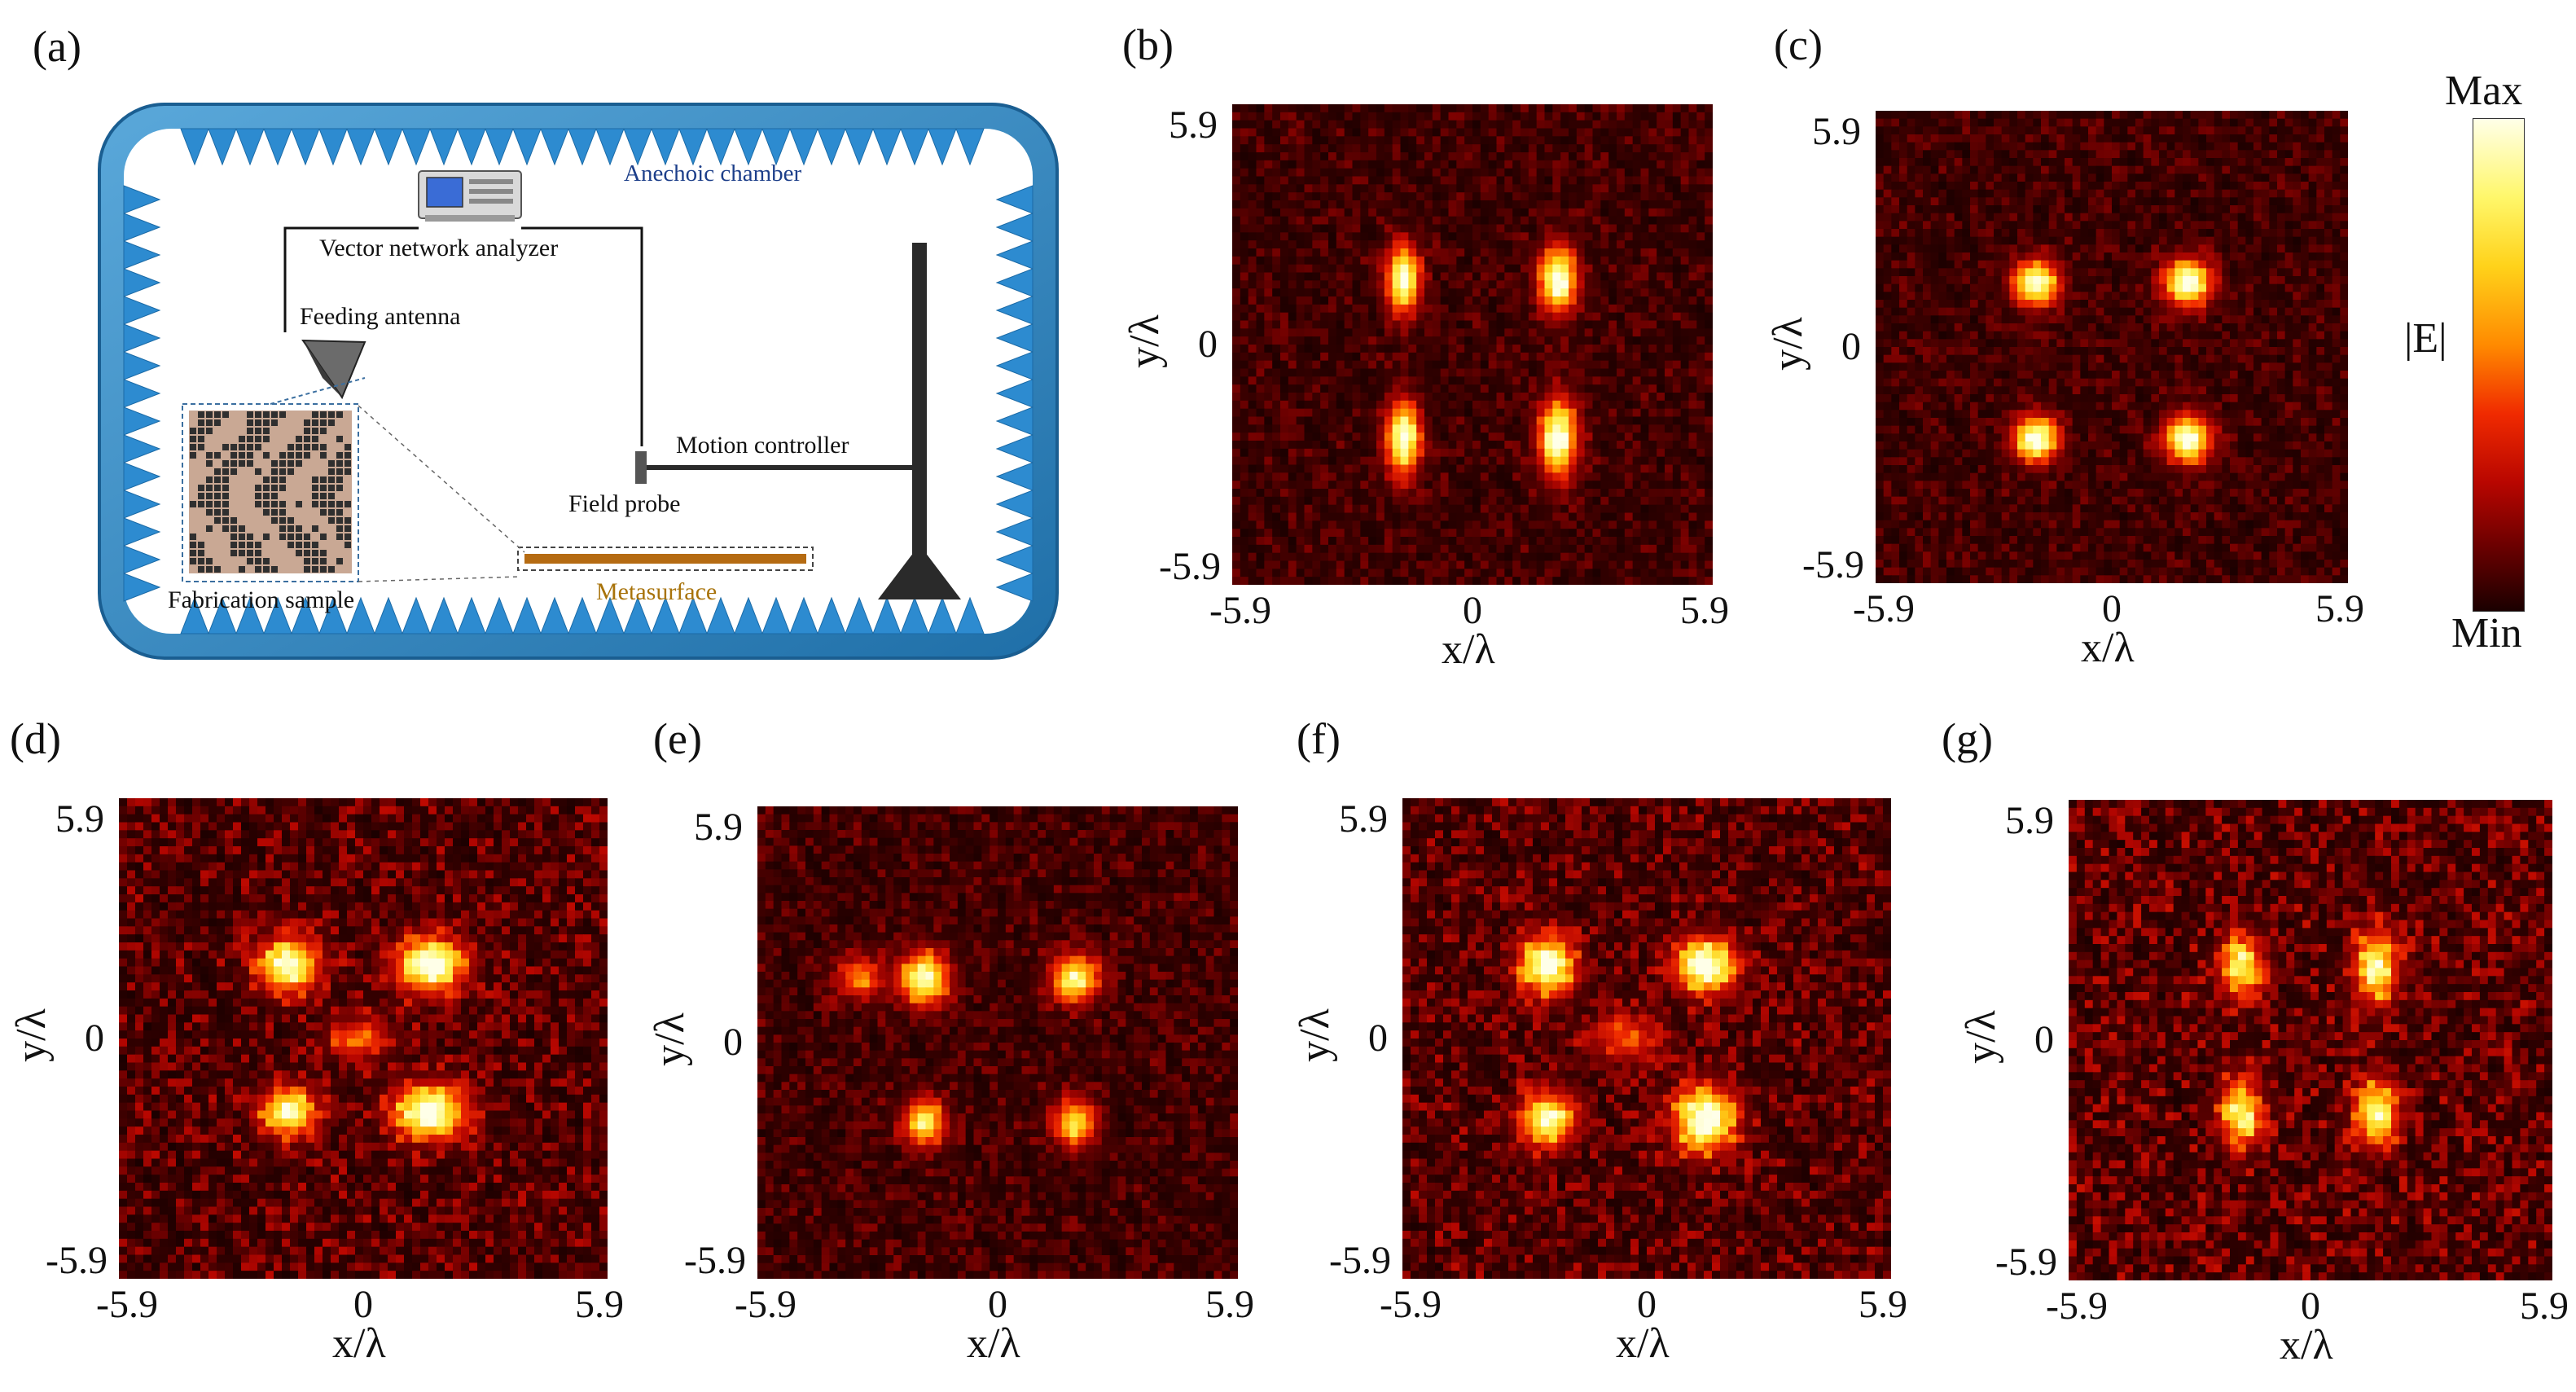 Image resolution: width=2576 pixels, height=1392 pixels. What do you see at coordinates (57, 46) in the screenshot?
I see `panel-label-a: (a)` at bounding box center [57, 46].